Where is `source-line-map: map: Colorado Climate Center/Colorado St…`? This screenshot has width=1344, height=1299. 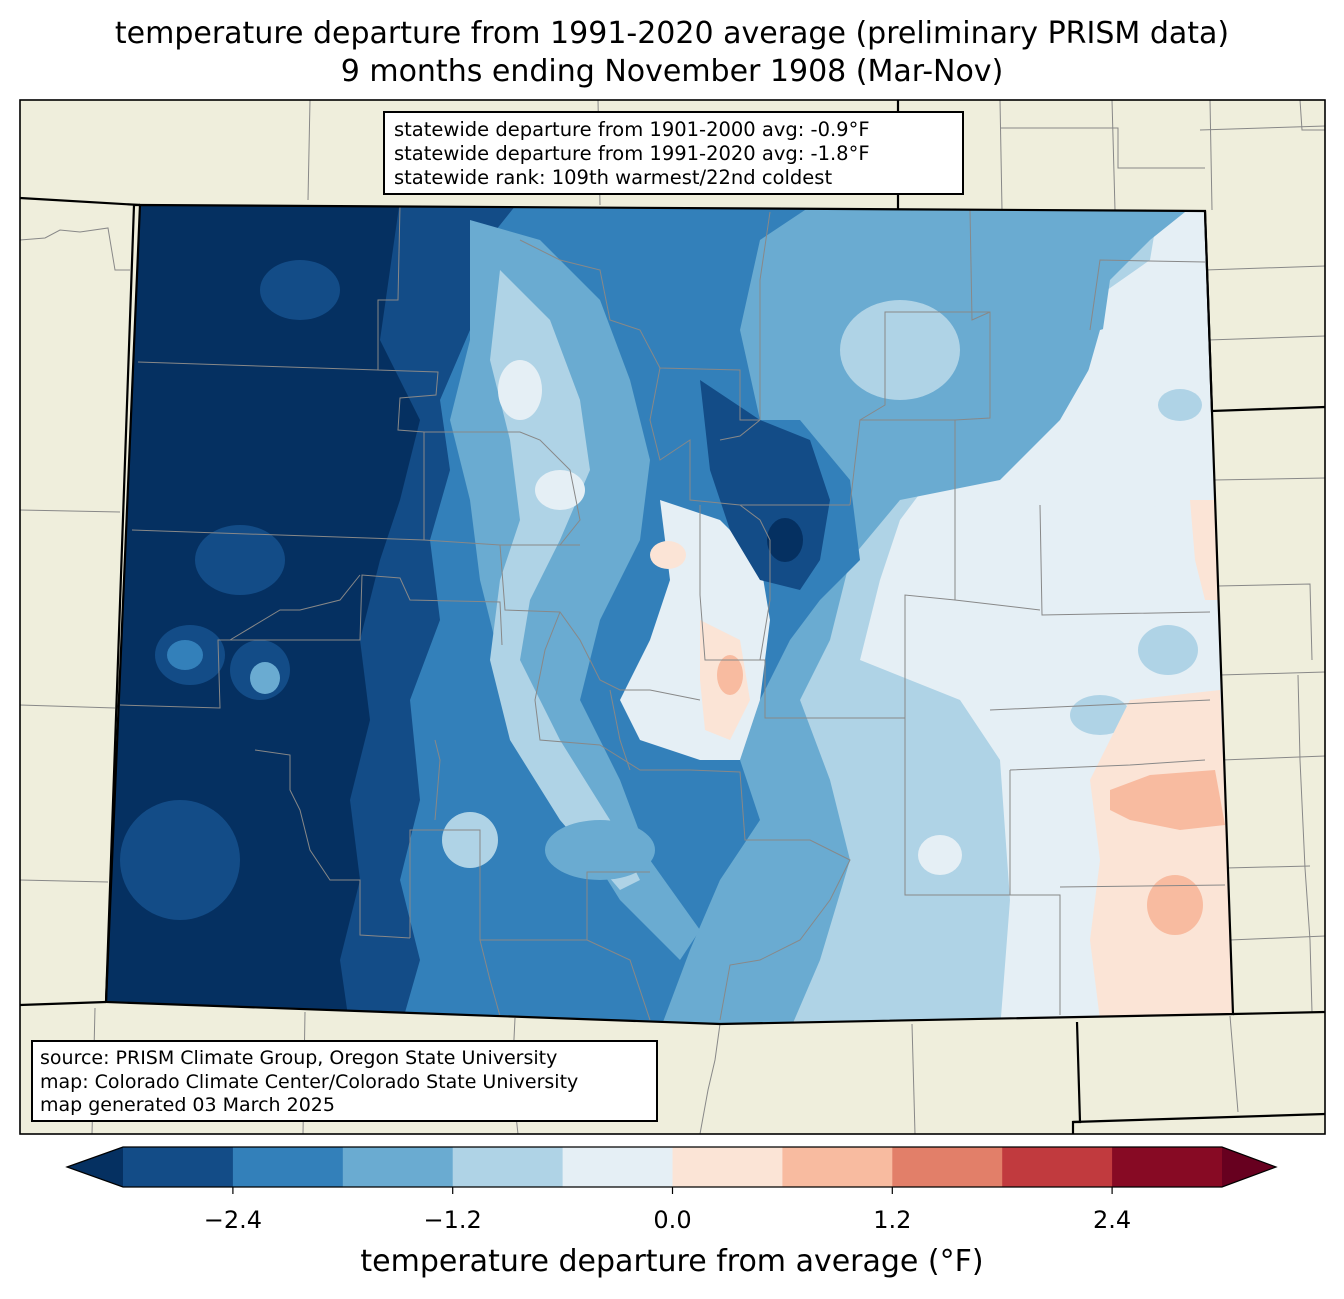 source-line-map: map: Colorado Climate Center/Colorado St… is located at coordinates (309, 1081).